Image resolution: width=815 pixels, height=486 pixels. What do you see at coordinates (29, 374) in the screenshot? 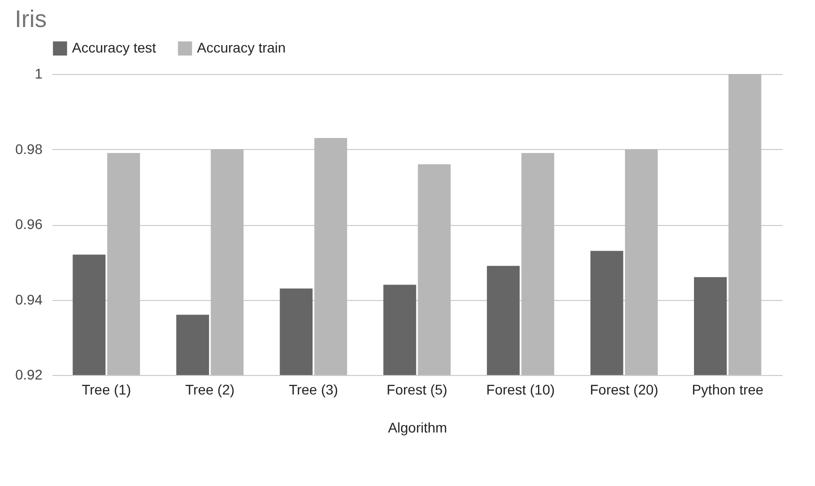
I see `y-tick-label: 0.92` at bounding box center [29, 374].